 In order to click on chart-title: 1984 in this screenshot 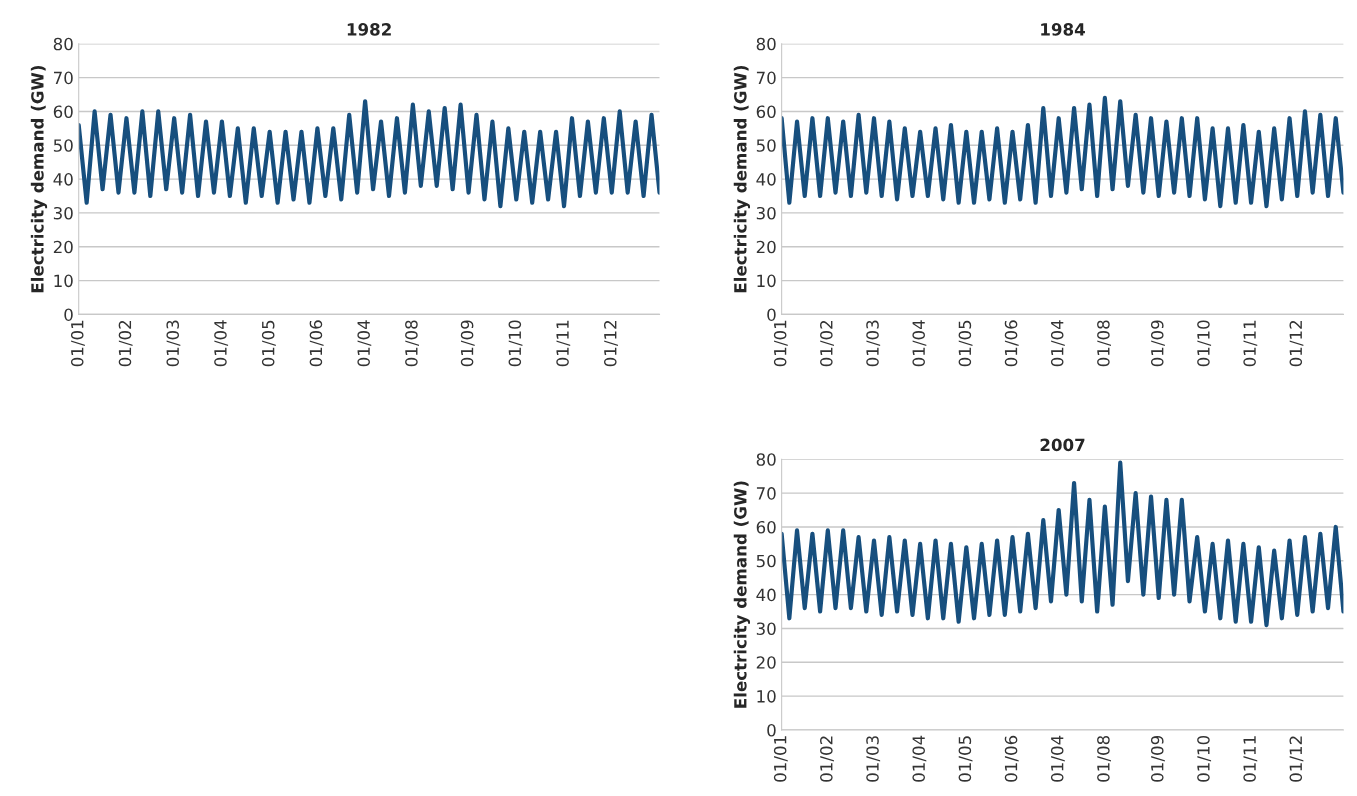, I will do `click(1063, 29)`.